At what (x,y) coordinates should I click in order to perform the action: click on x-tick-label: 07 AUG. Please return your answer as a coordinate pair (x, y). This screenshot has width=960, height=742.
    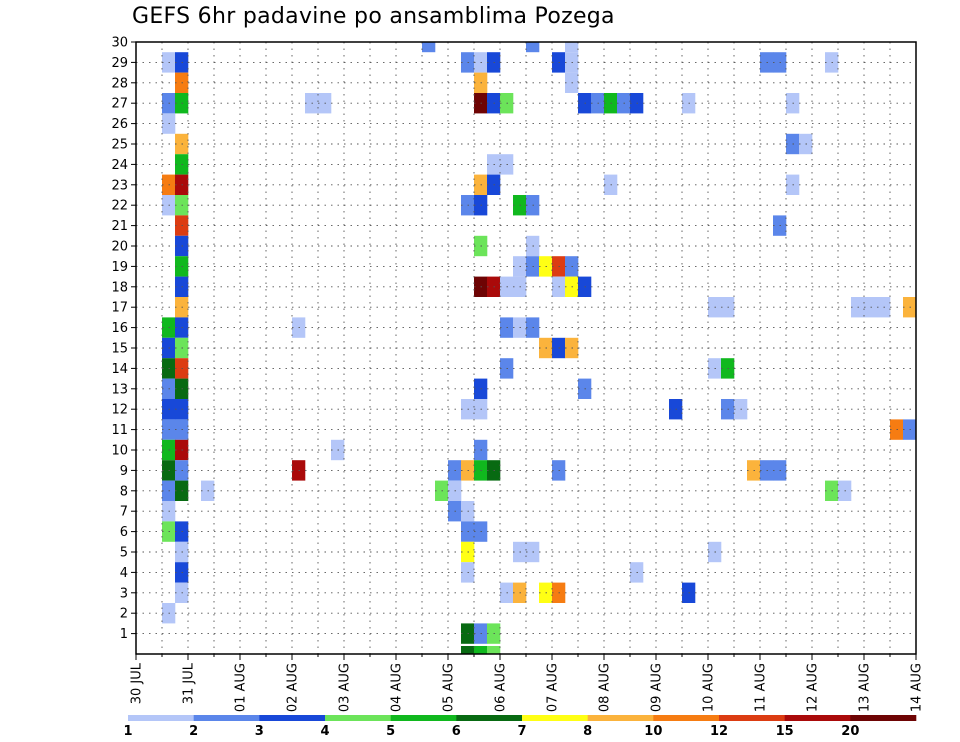
    Looking at the image, I should click on (553, 687).